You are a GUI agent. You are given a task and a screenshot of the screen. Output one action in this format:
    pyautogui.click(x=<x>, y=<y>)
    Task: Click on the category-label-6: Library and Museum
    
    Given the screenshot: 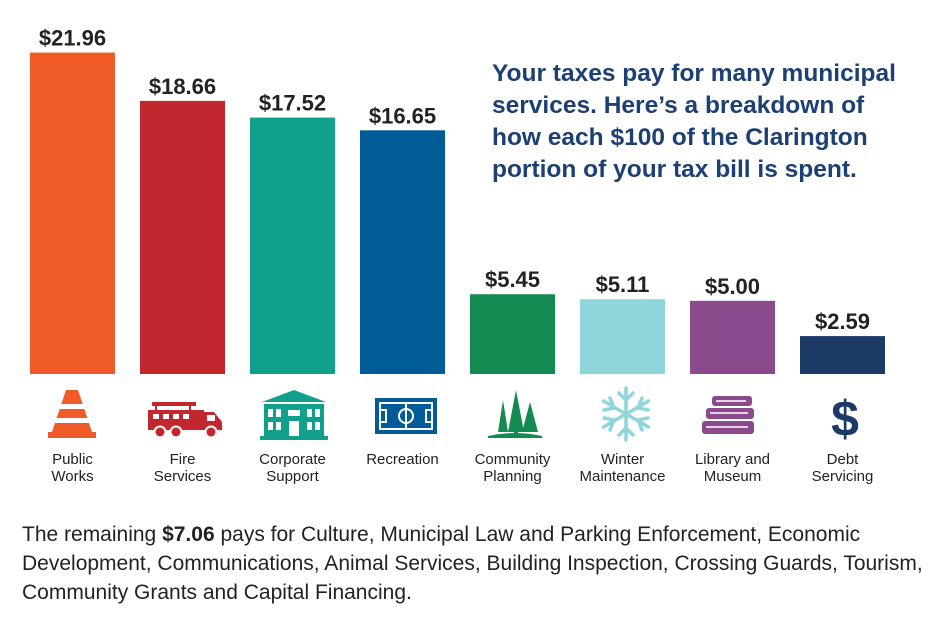 What is the action you would take?
    pyautogui.click(x=732, y=468)
    